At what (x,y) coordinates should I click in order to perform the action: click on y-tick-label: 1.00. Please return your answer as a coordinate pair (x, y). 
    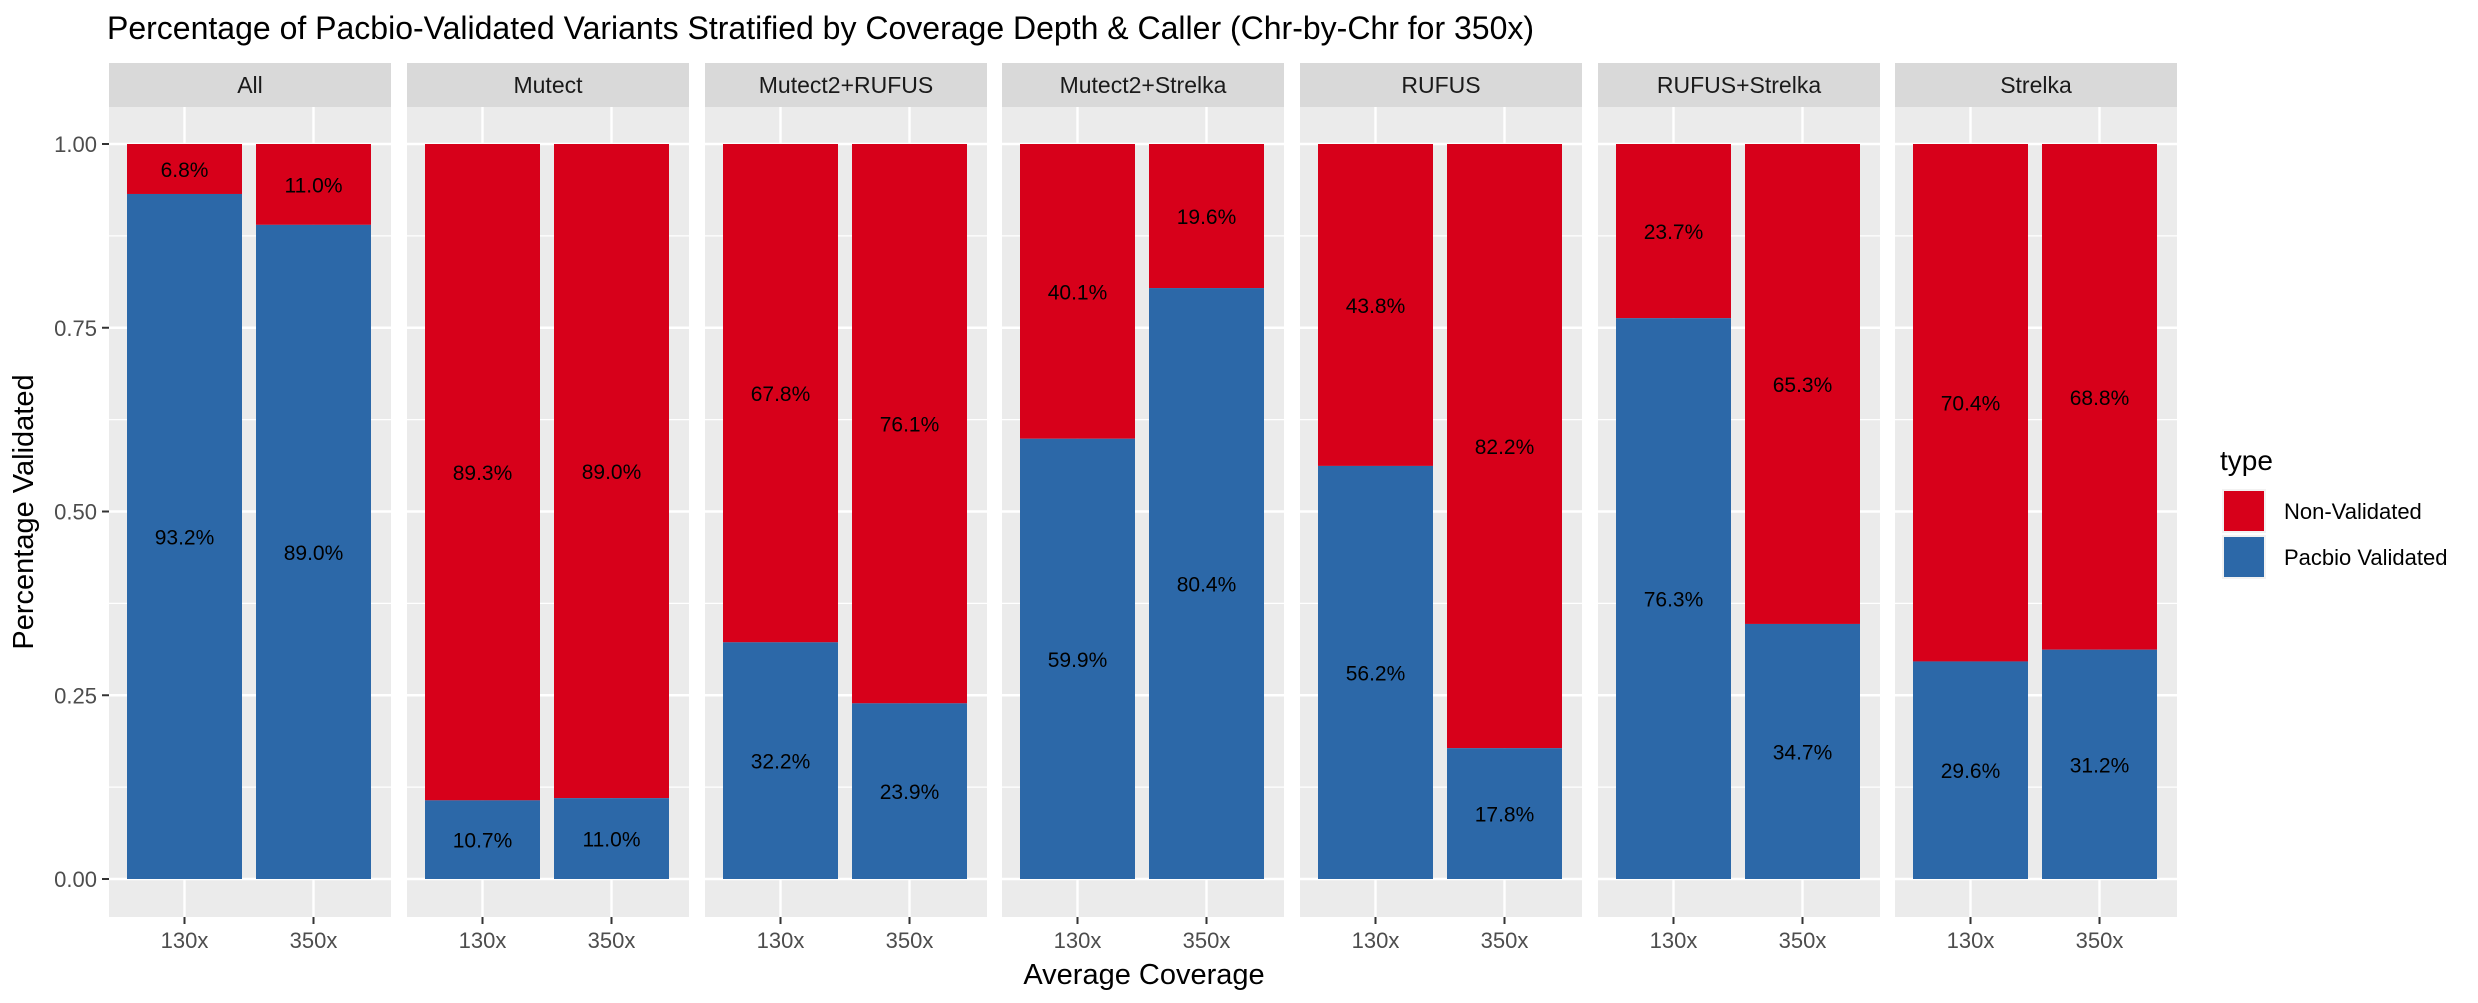
    Looking at the image, I should click on (75, 144).